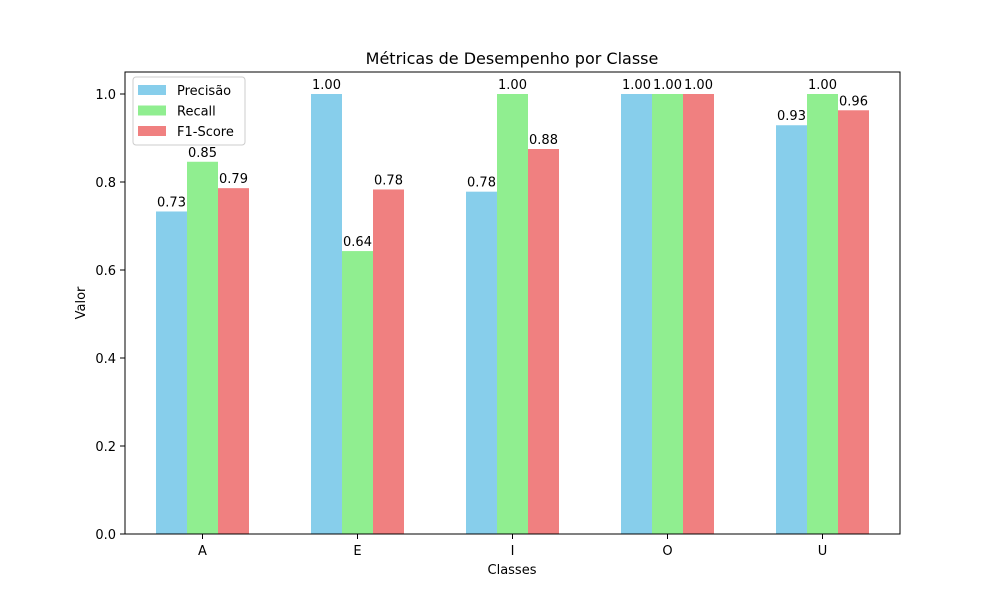 This screenshot has height=600, width=1000. What do you see at coordinates (791, 330) in the screenshot?
I see `bar-precisão-u` at bounding box center [791, 330].